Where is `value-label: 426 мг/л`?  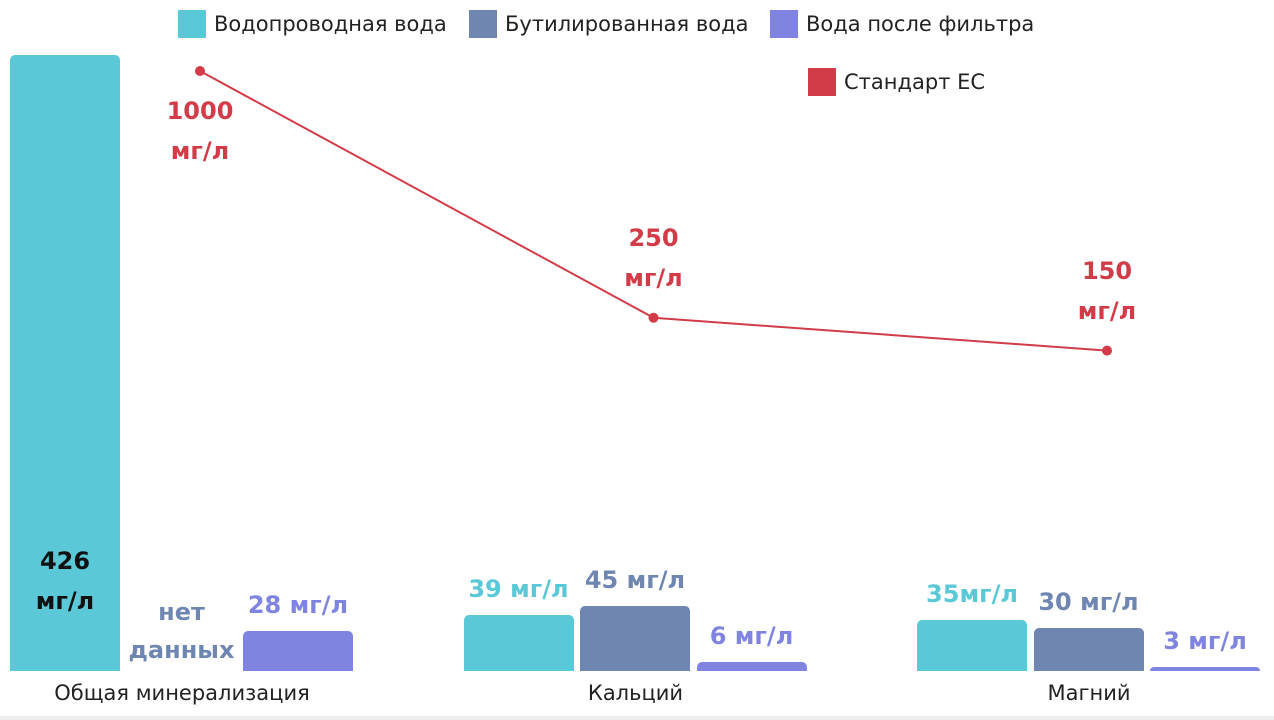
value-label: 426 мг/л is located at coordinates (65, 581).